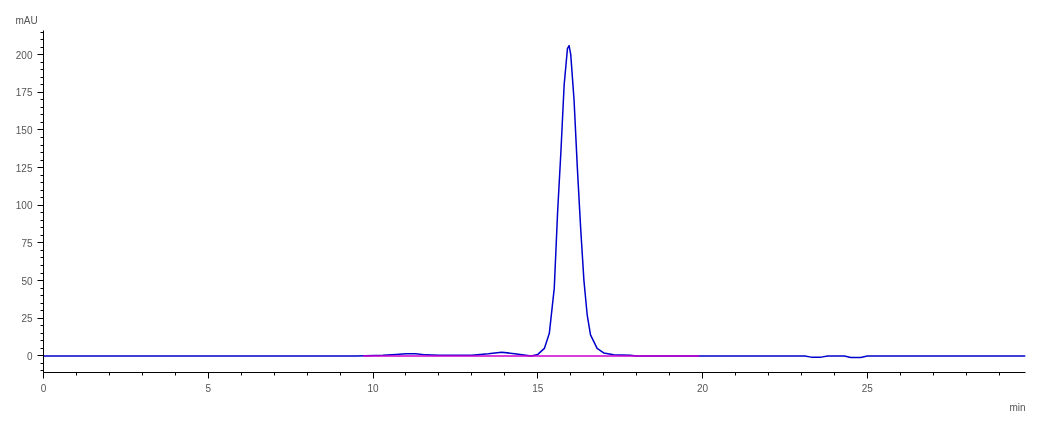 This screenshot has width=1052, height=427. What do you see at coordinates (538, 388) in the screenshot?
I see `x-tick-label: 15` at bounding box center [538, 388].